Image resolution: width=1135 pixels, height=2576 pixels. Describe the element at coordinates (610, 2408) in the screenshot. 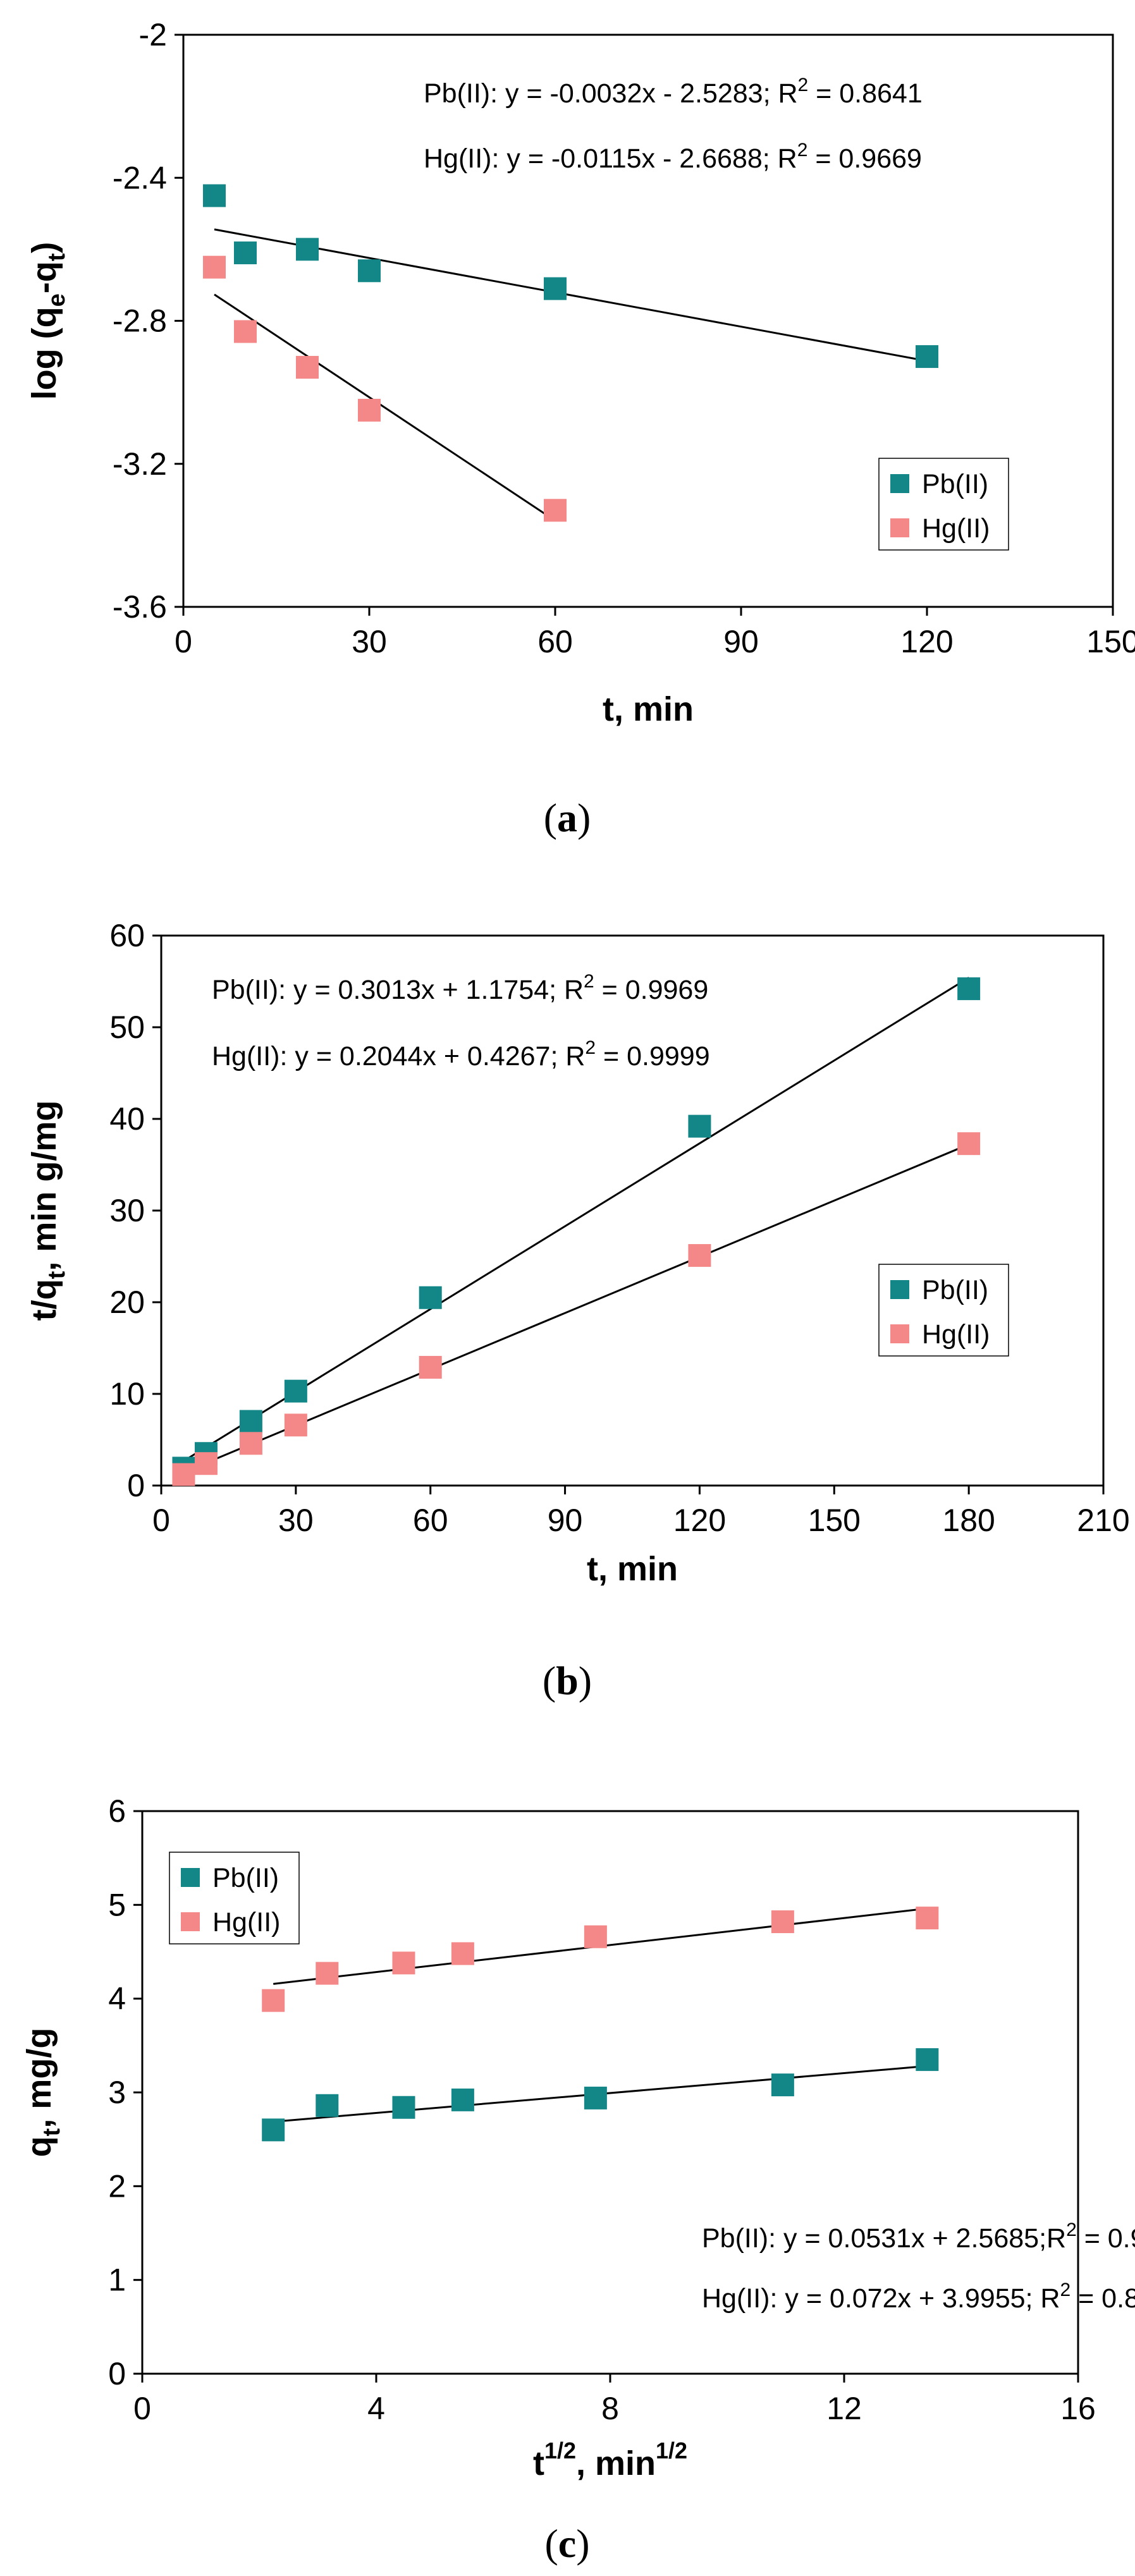

I see `x-tick-label: 8` at that location.